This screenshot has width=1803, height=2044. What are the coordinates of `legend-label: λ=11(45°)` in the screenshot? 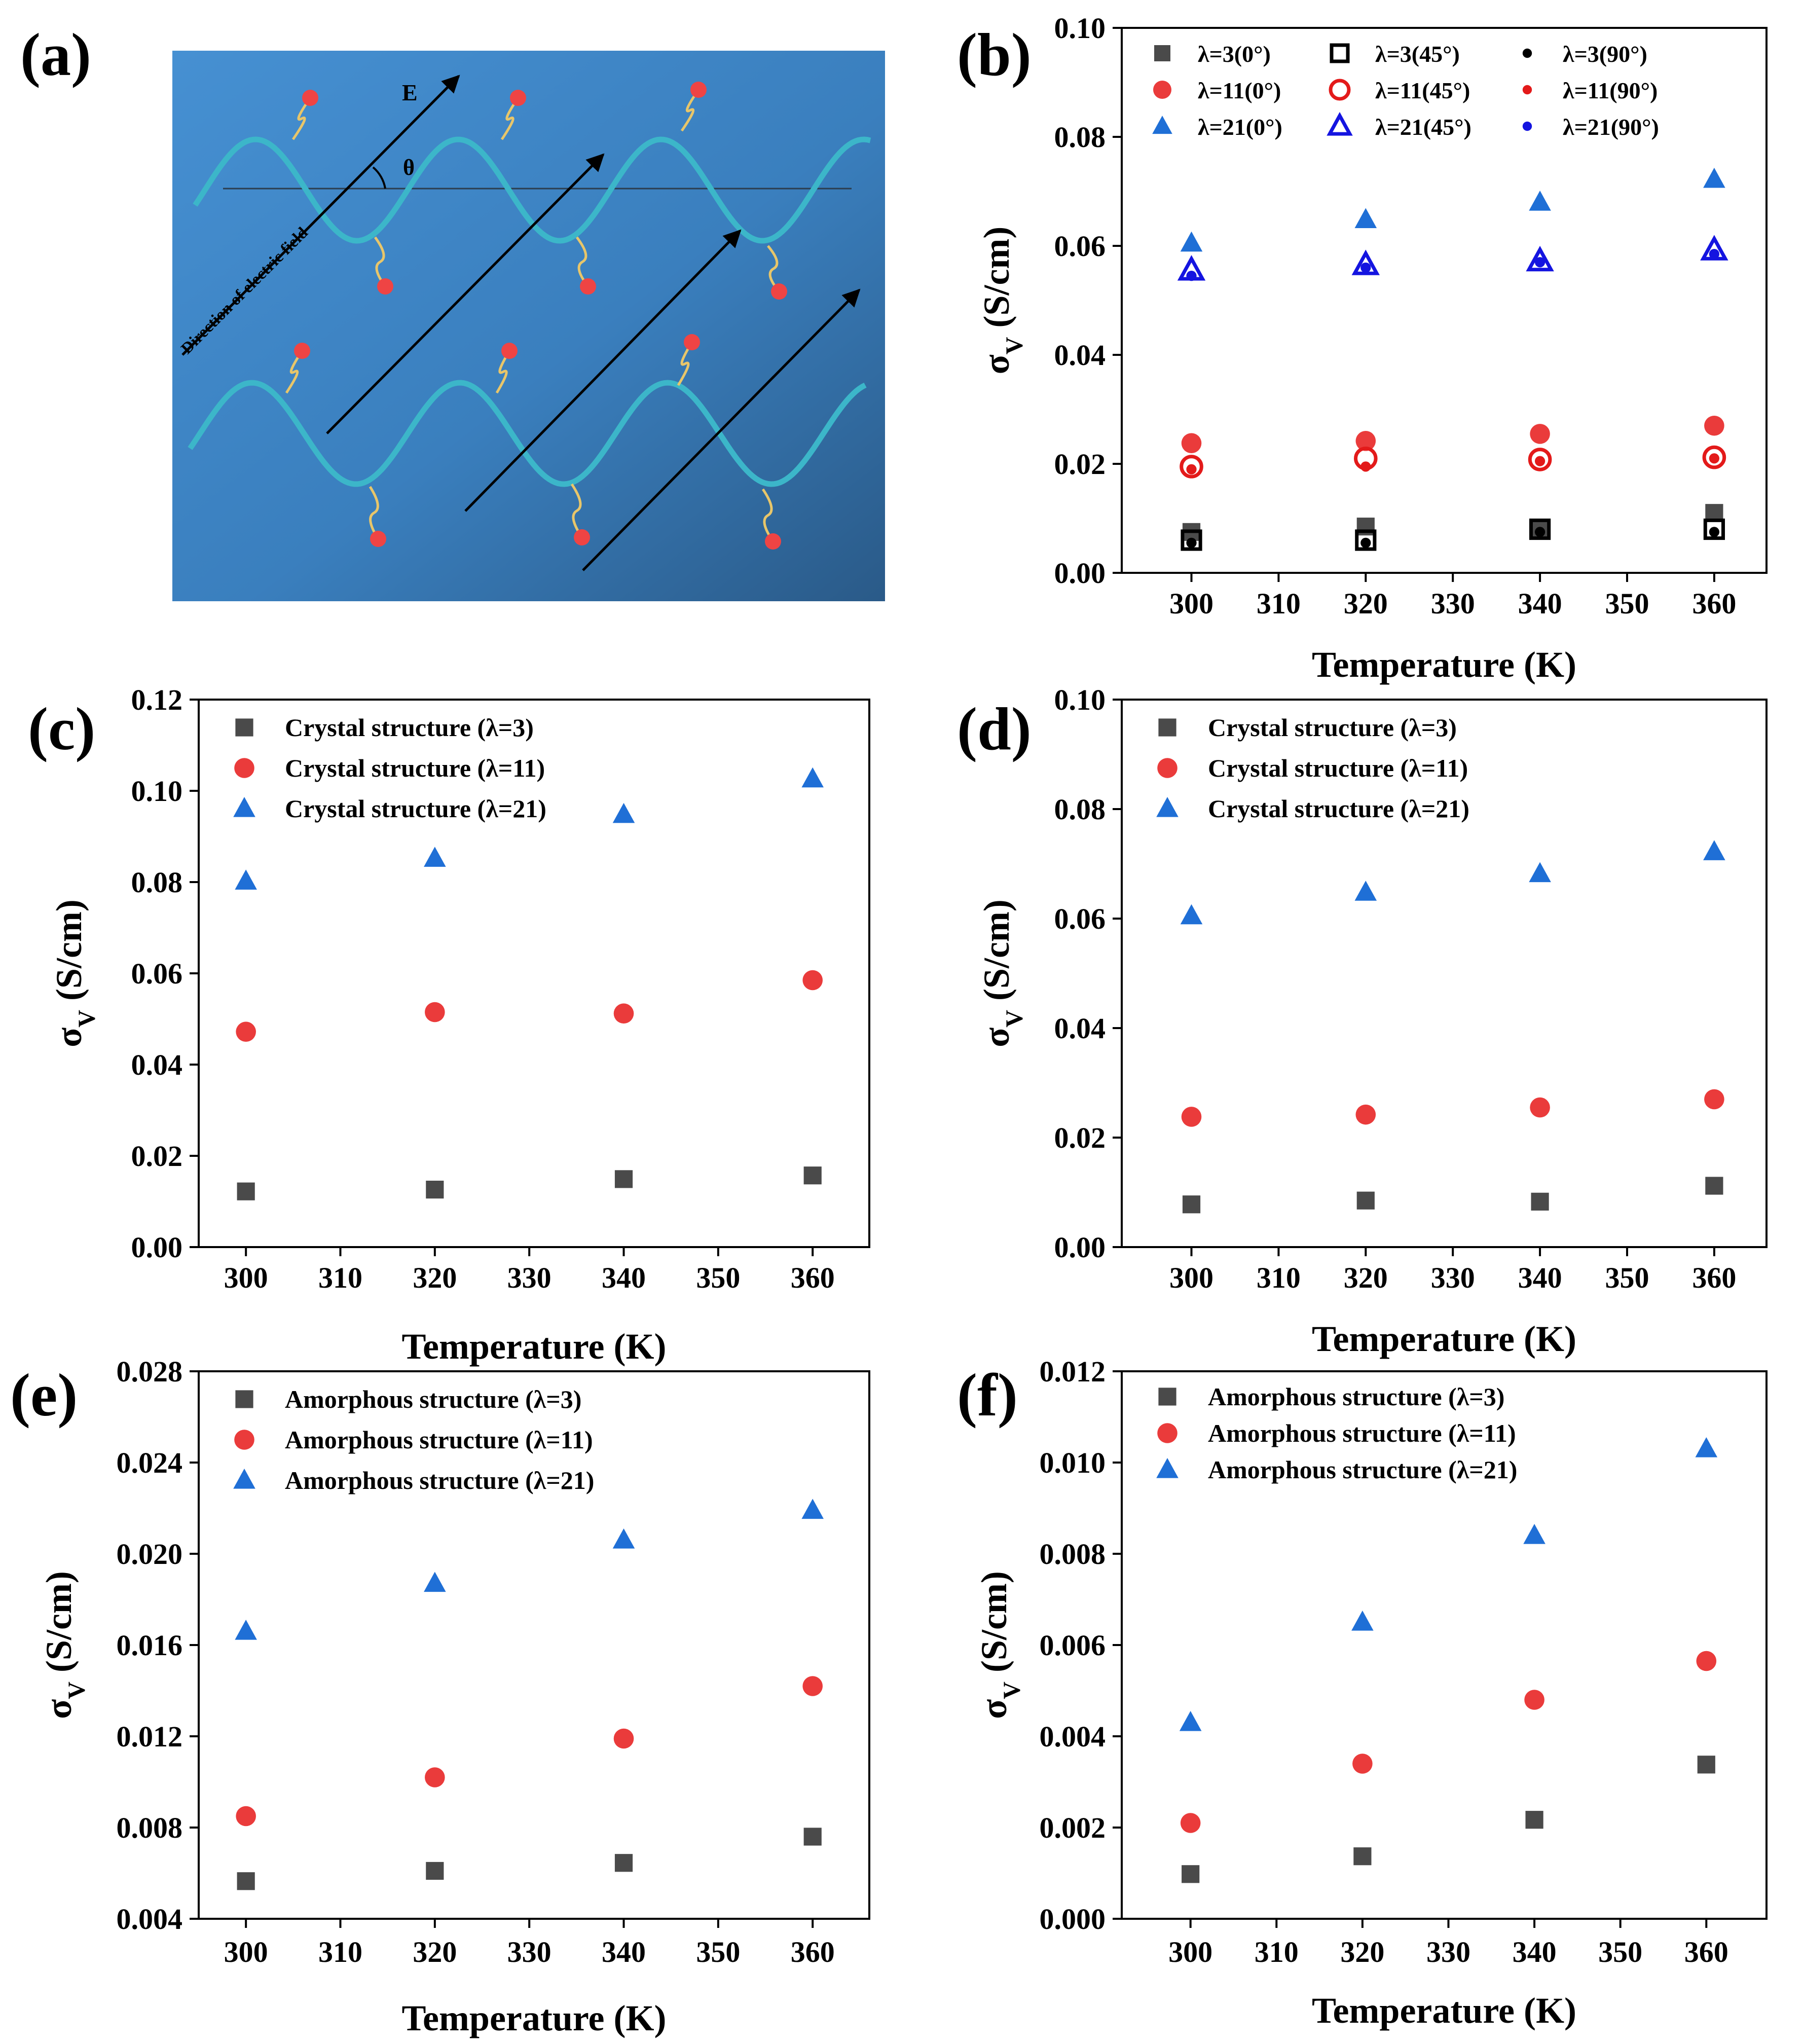 It's located at (1422, 90).